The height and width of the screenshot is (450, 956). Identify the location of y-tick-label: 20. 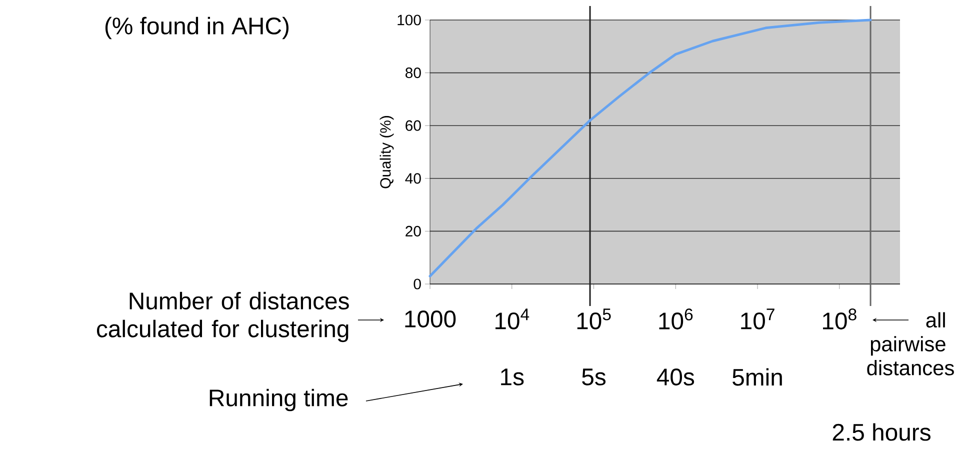
(413, 231).